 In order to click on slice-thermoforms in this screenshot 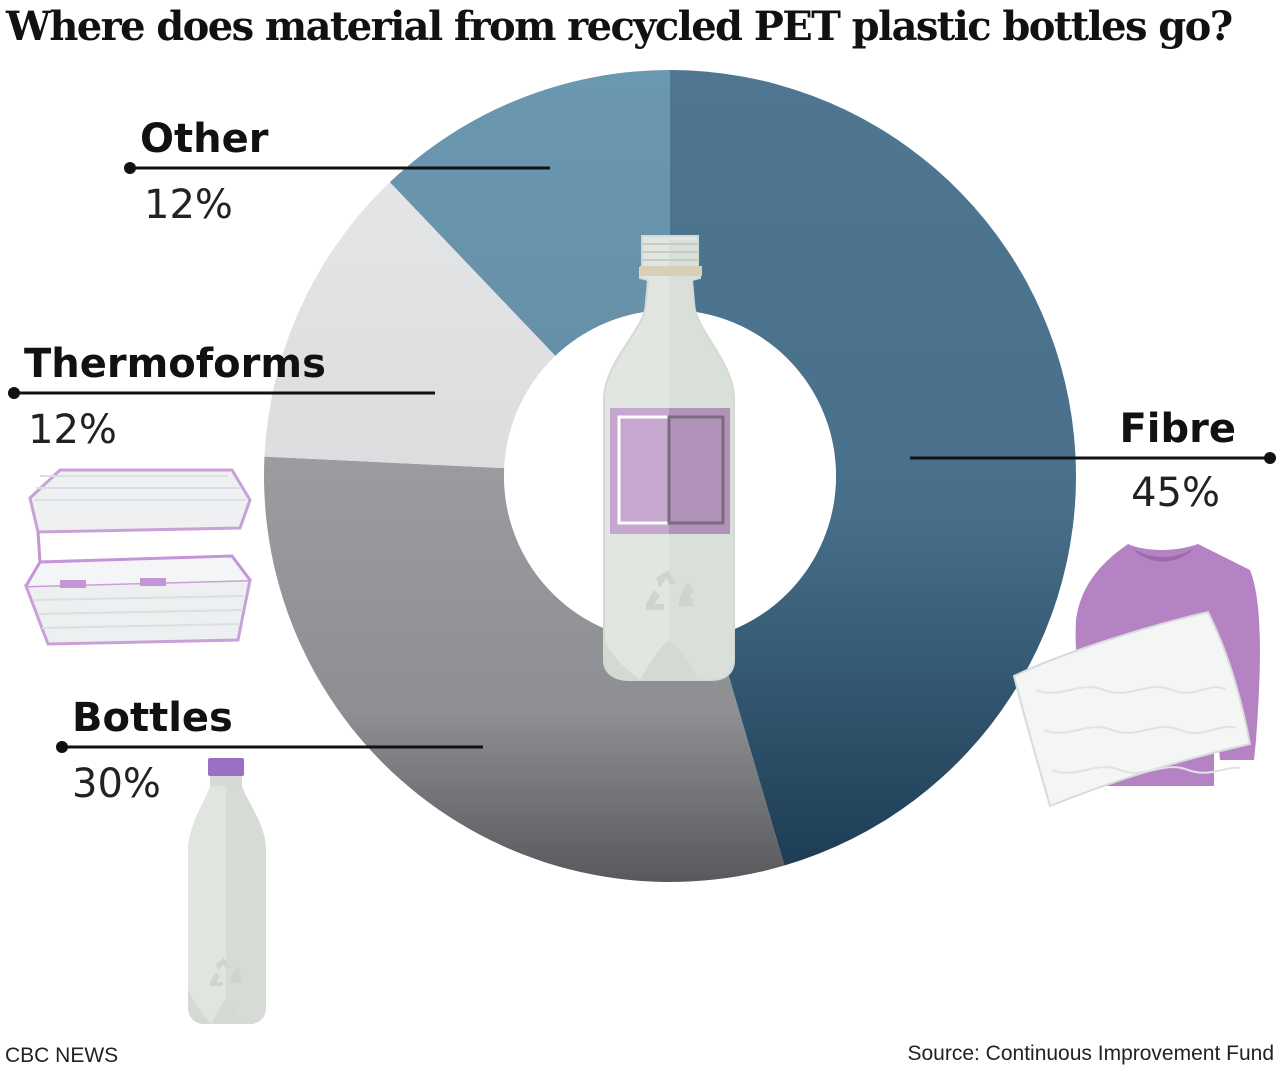, I will do `click(410, 325)`.